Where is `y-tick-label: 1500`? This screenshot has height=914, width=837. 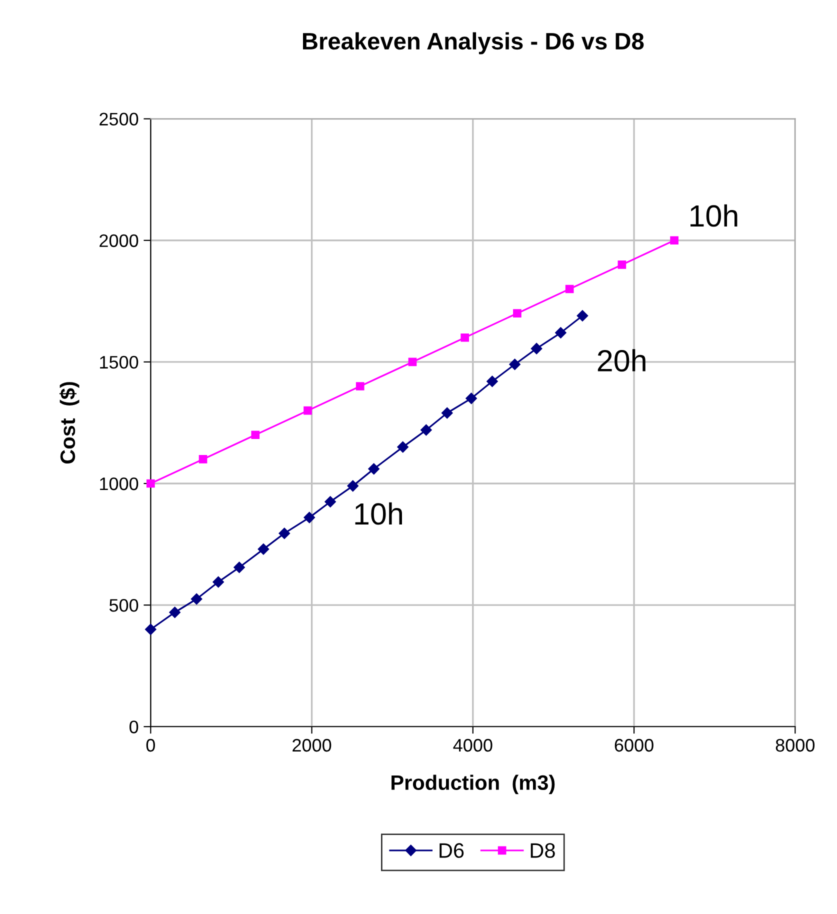 y-tick-label: 1500 is located at coordinates (119, 362).